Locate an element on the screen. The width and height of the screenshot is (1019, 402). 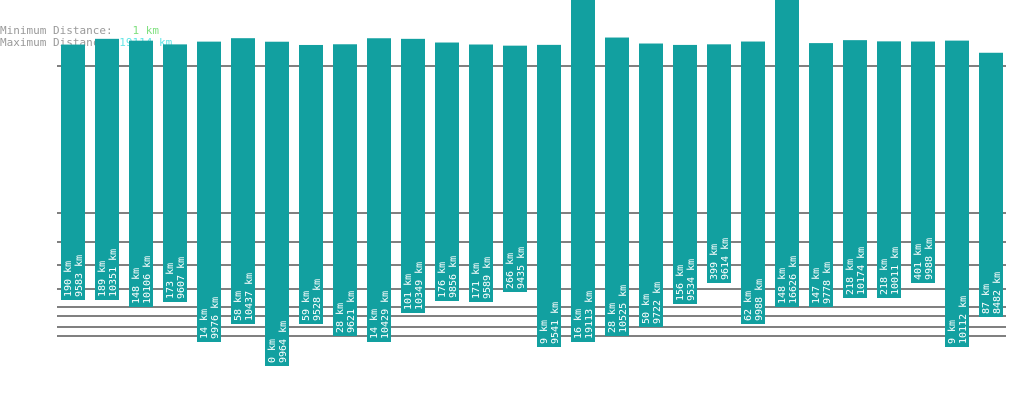
bar-group: 14 km 9976 km is located at coordinates (209, 191).